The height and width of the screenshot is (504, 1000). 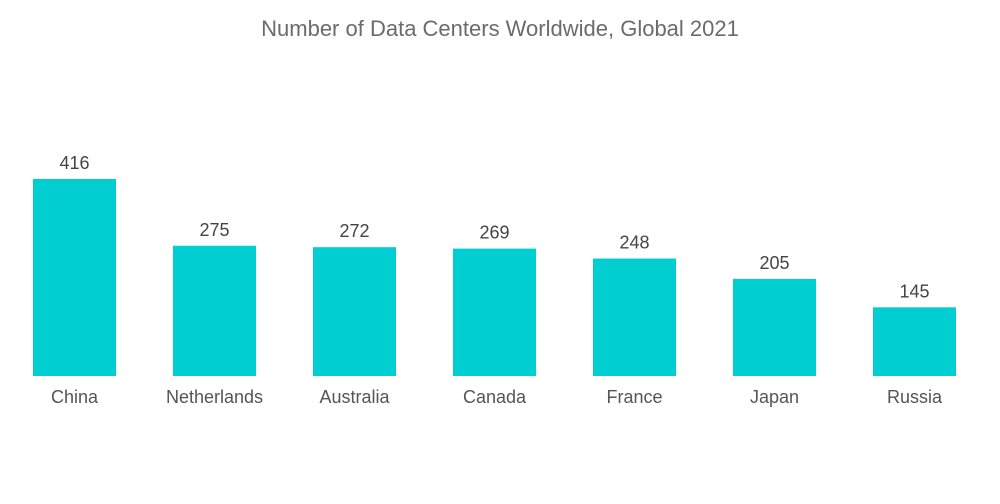 I want to click on bar-japan, so click(x=774, y=327).